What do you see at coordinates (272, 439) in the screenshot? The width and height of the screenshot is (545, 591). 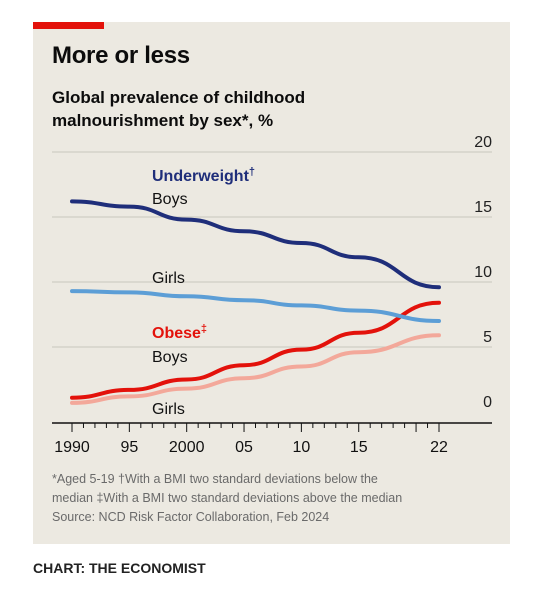 I see `x-axis: 1990 95 2000 05 10 15 22` at bounding box center [272, 439].